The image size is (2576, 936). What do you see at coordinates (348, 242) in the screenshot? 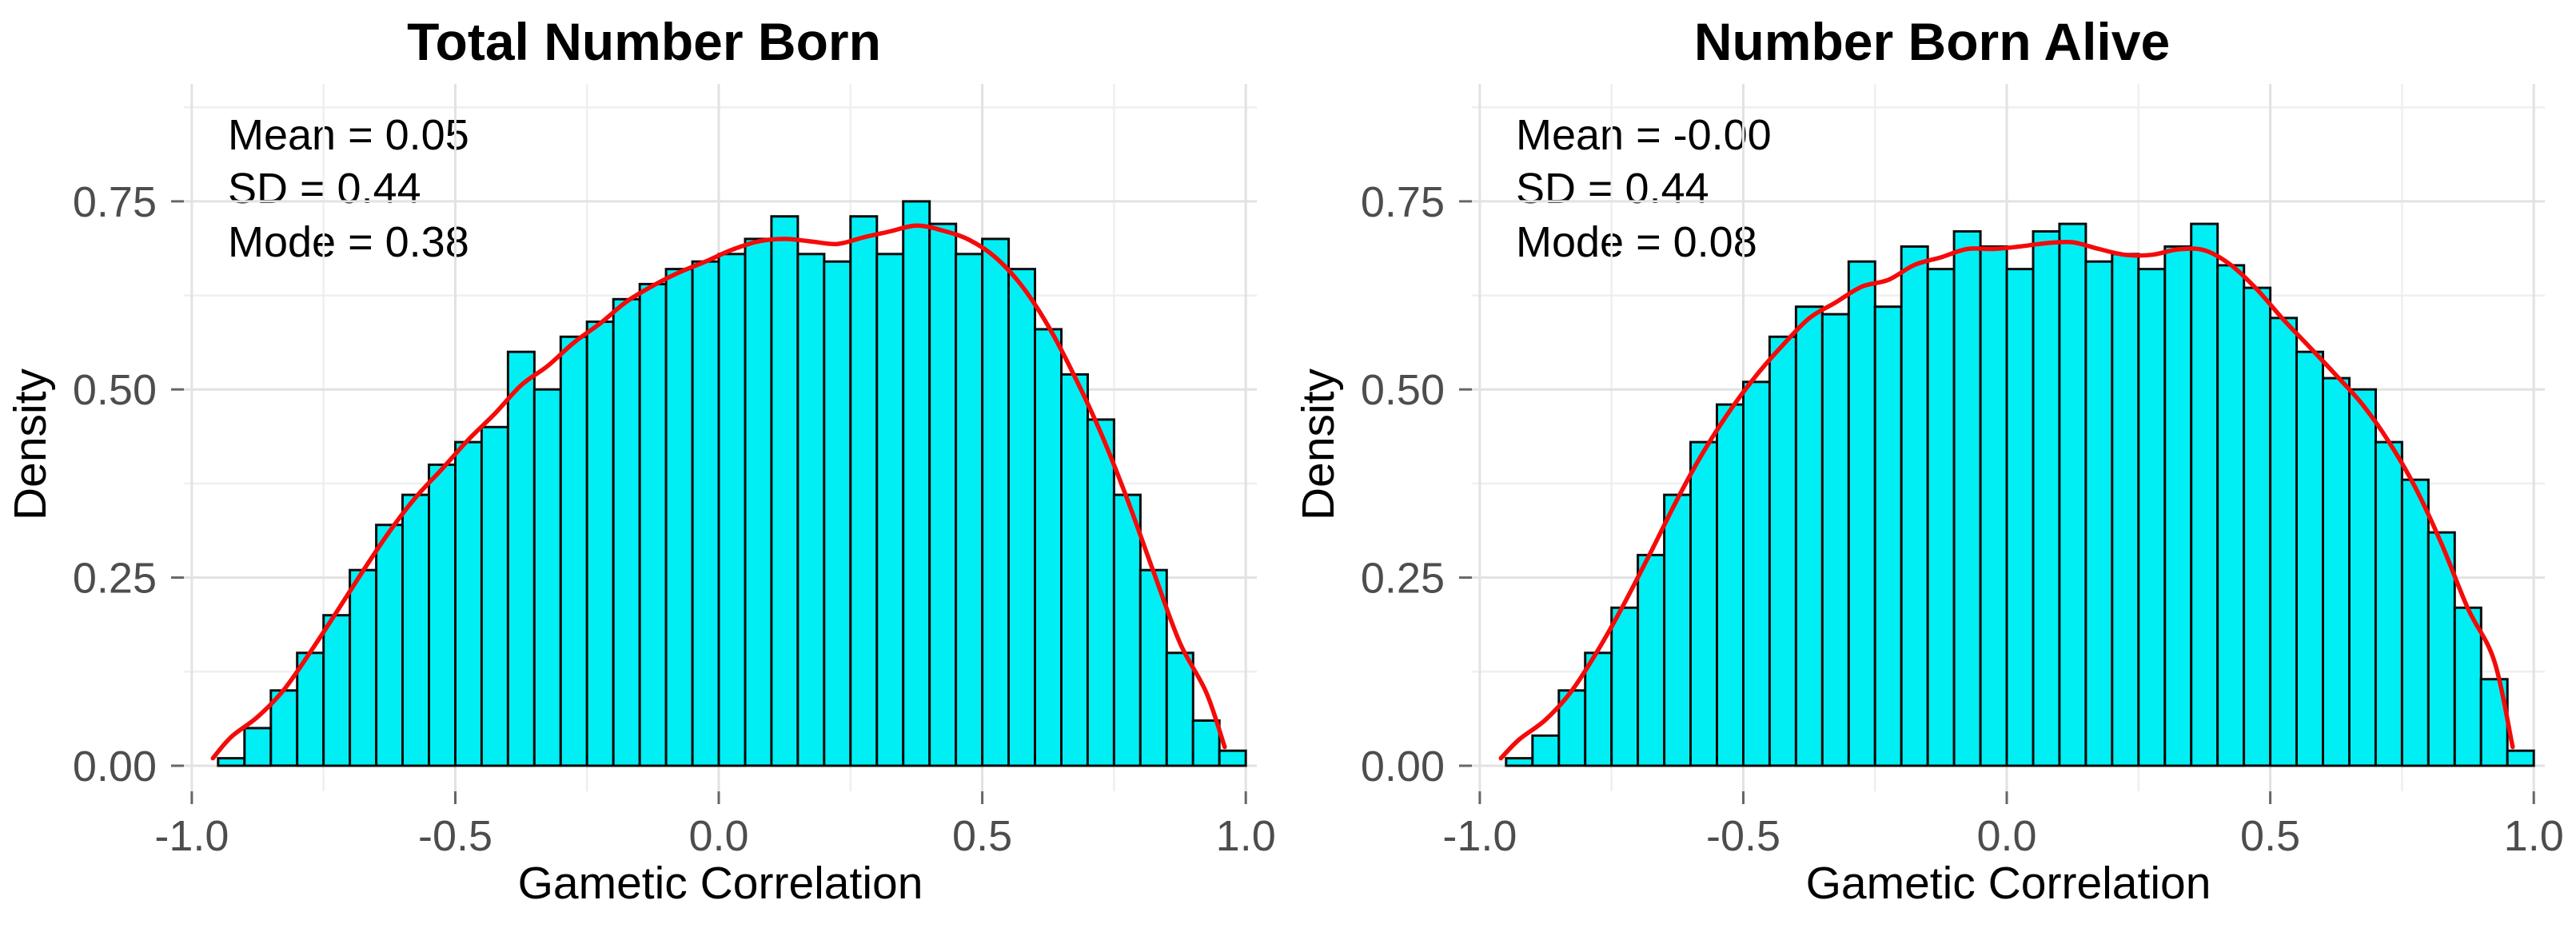
I see `annotation-line-mode: Mode = 0.38` at bounding box center [348, 242].